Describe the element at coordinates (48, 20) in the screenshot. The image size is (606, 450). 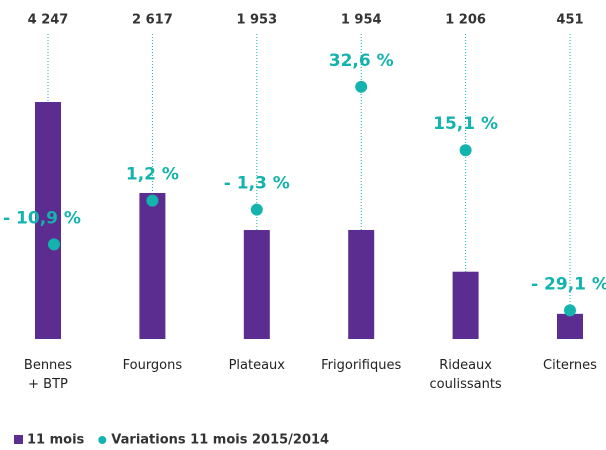
I see `bar-value-label: 4 247` at that location.